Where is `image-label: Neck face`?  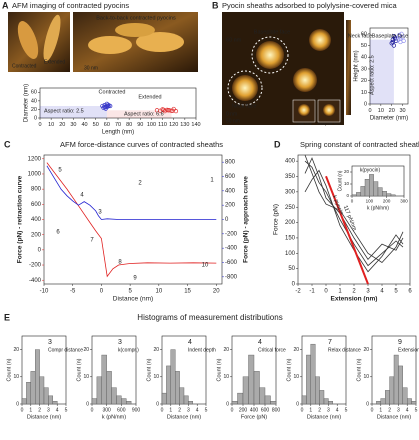
image-label: Neck face is located at coordinates (244, 106).